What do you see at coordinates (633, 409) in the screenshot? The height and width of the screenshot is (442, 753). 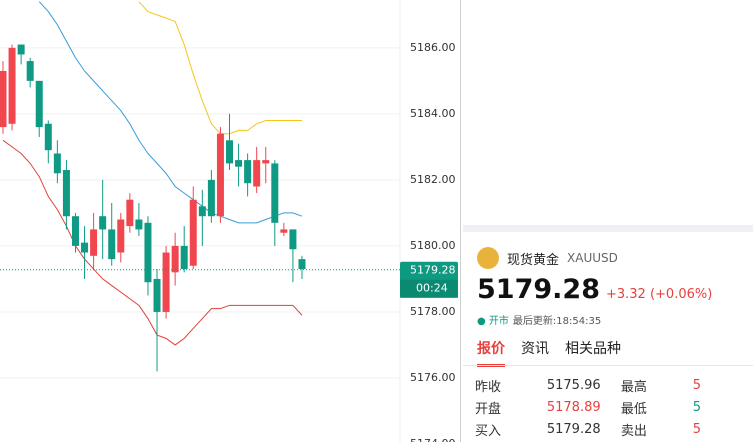 I see `cell: 最低` at bounding box center [633, 409].